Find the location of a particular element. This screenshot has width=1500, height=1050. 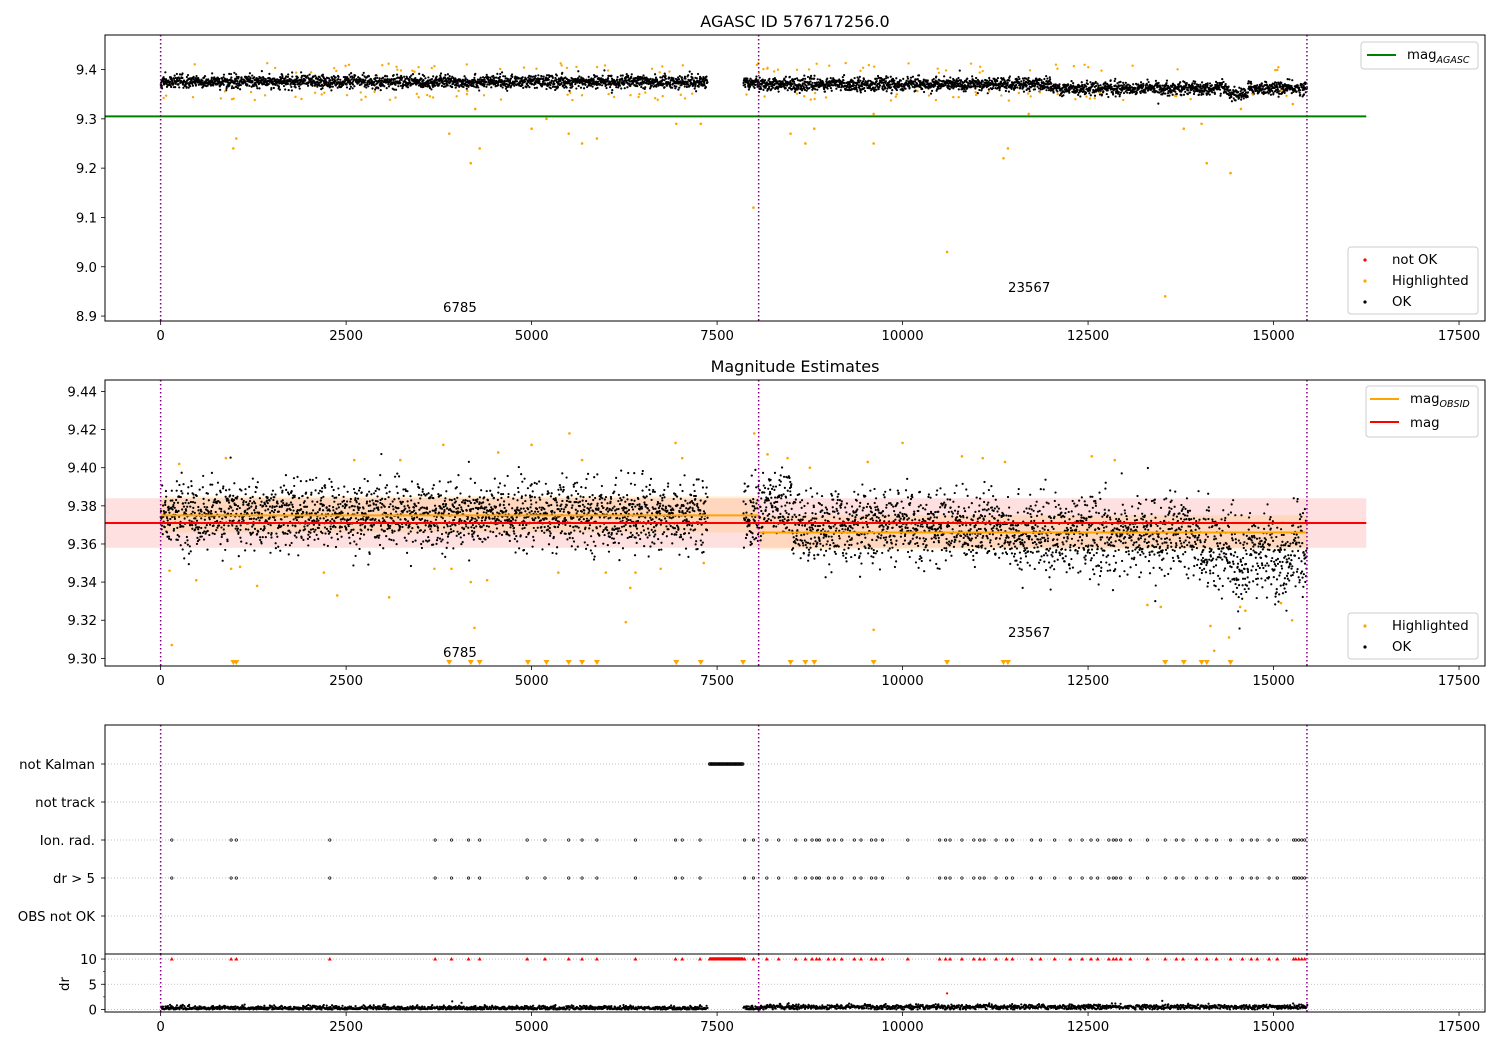

x-tick-label: 5000 is located at coordinates (532, 336).